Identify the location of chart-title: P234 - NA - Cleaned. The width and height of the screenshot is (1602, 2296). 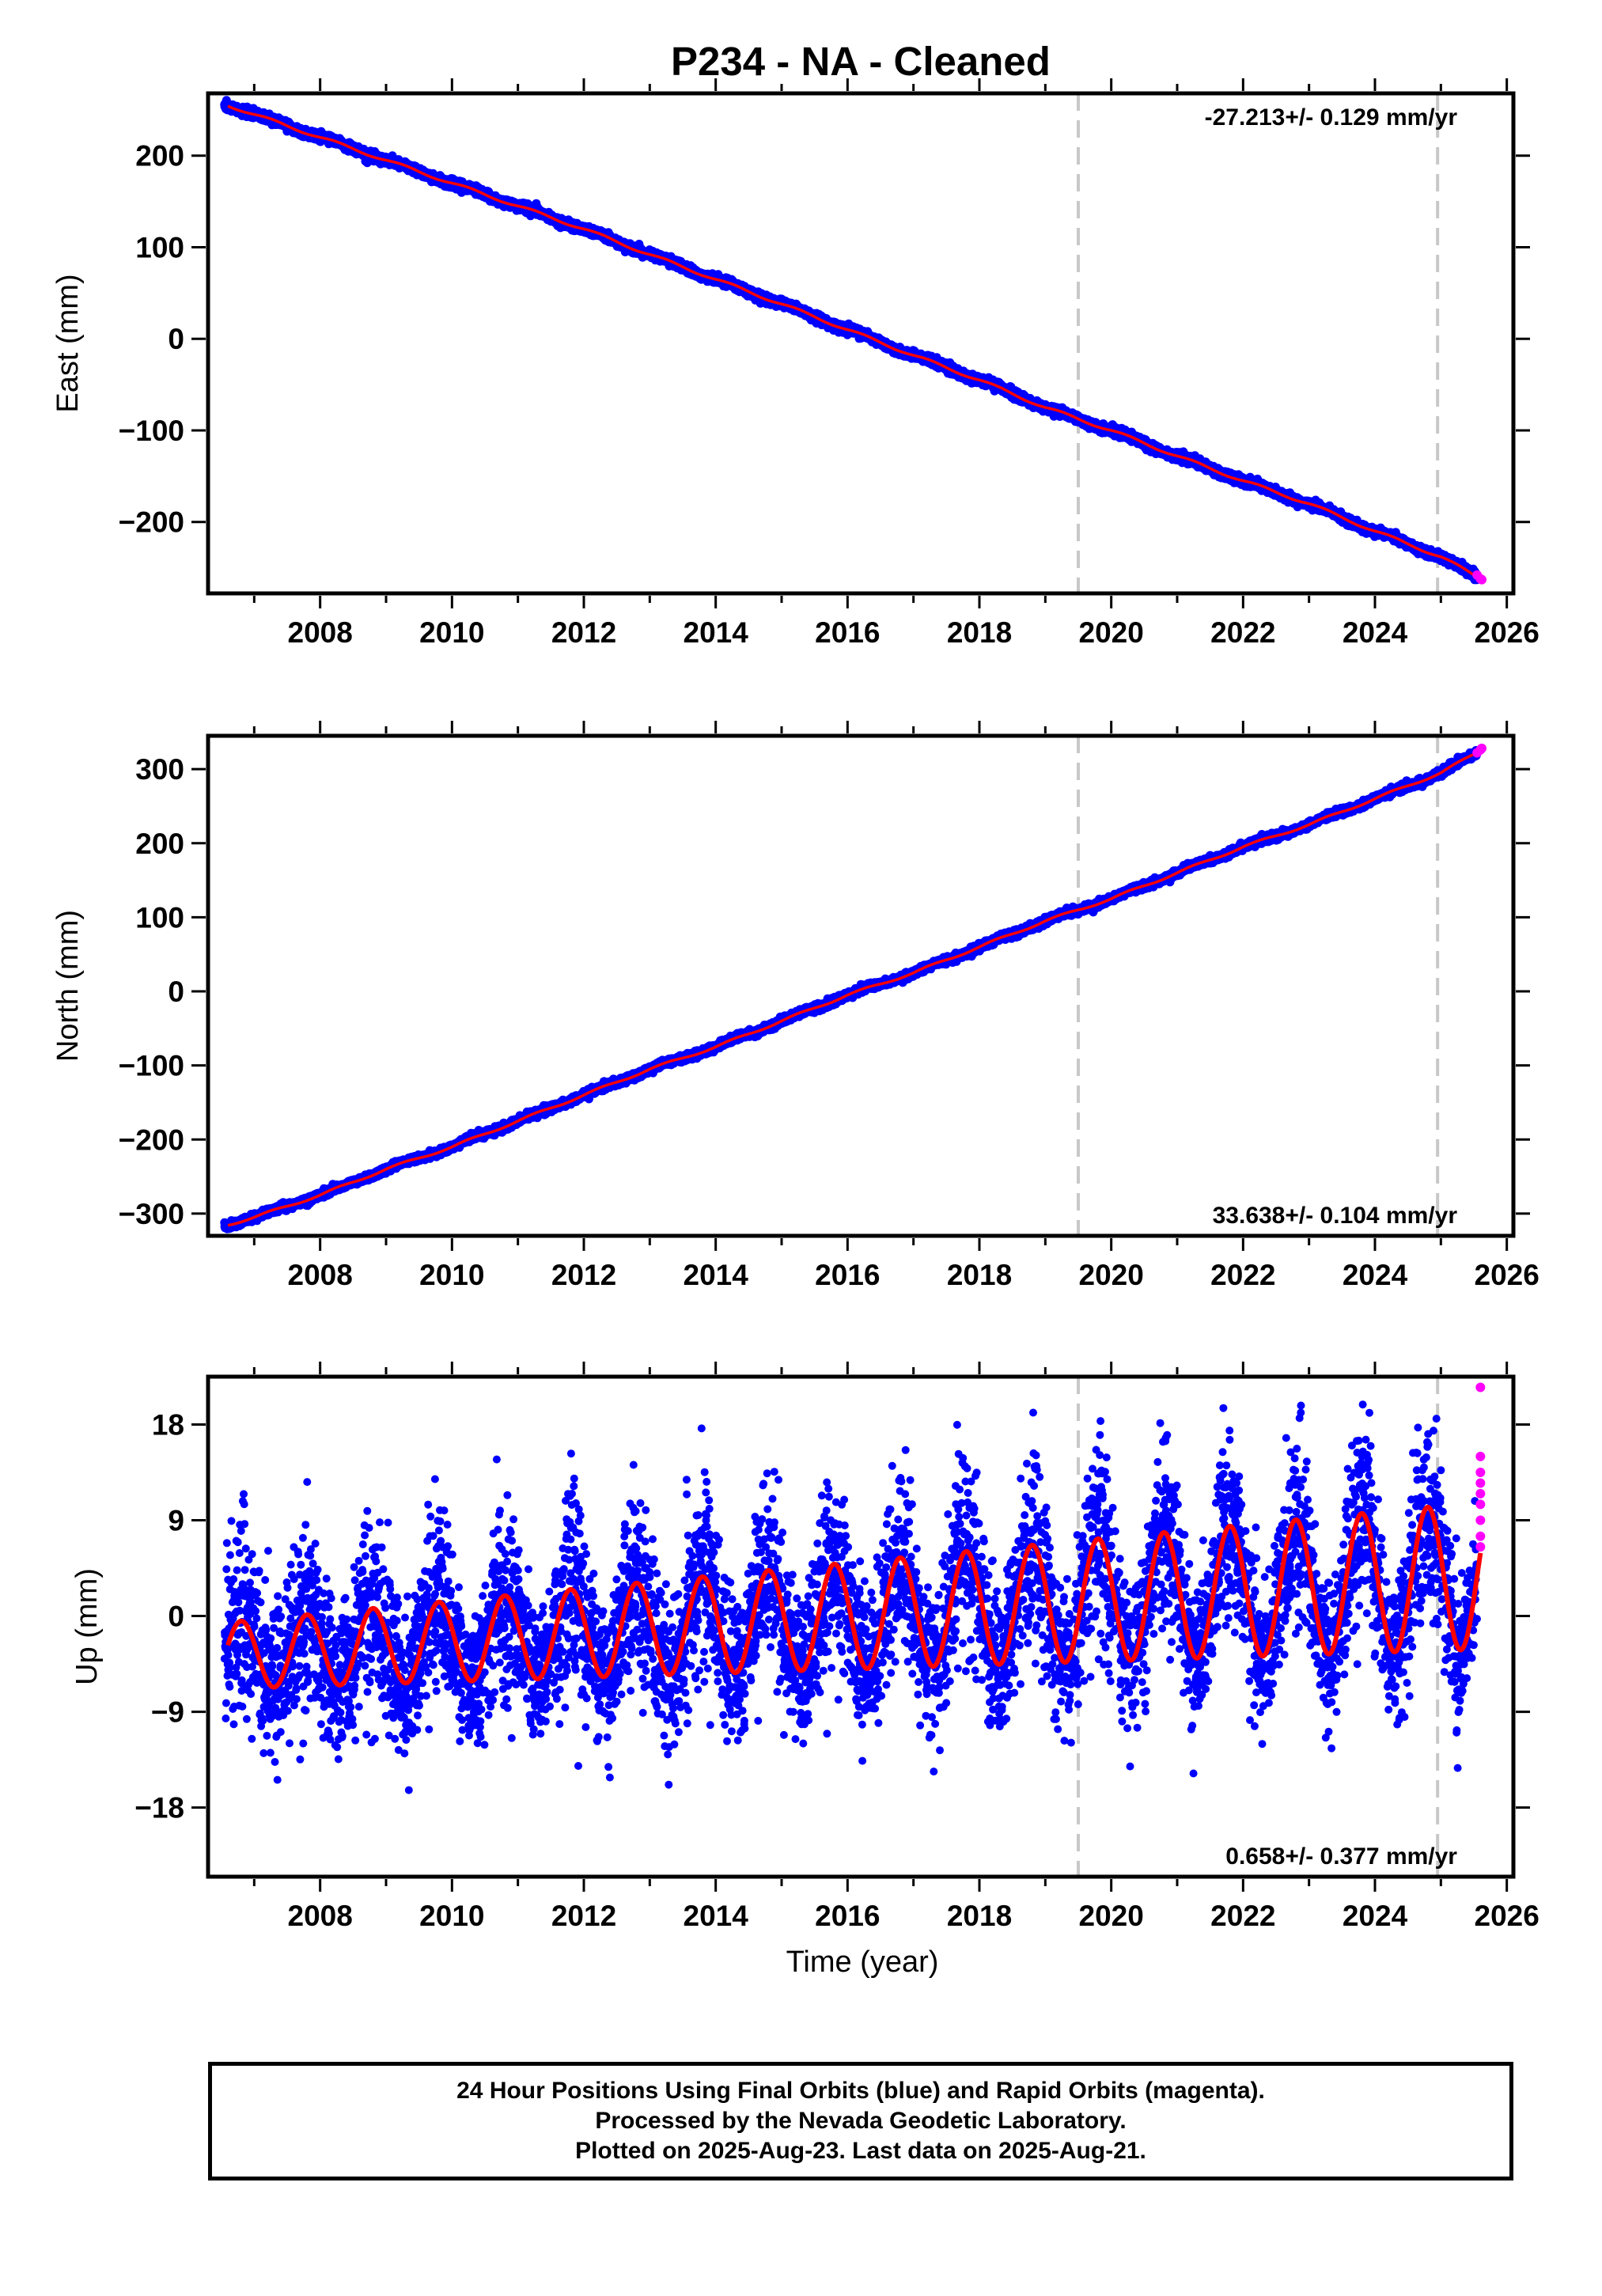
(861, 61).